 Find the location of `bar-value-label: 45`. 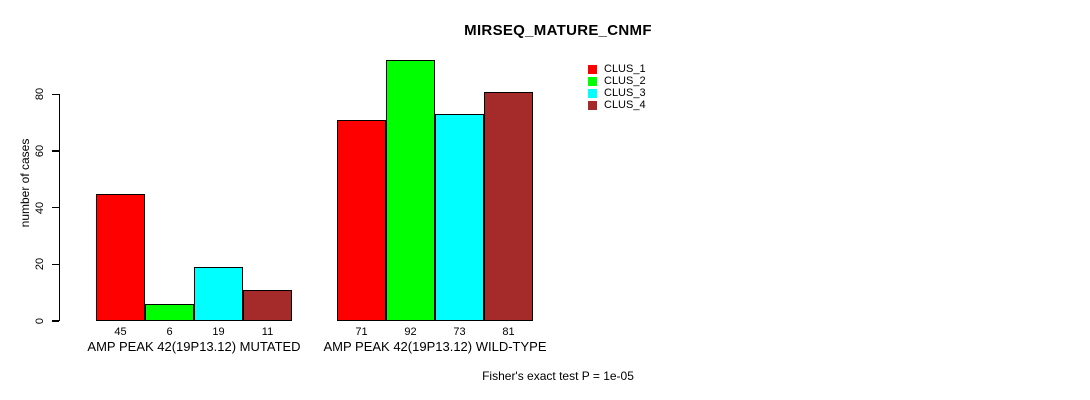

bar-value-label: 45 is located at coordinates (120, 332).